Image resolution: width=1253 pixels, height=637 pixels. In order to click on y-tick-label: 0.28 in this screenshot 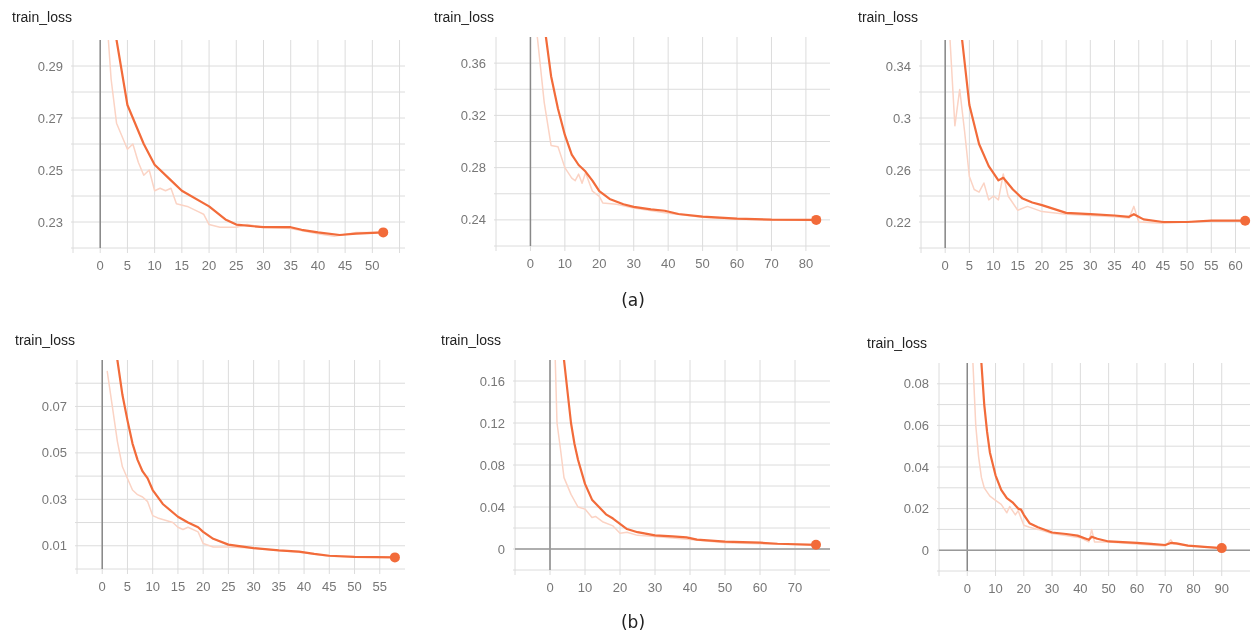, I will do `click(473, 168)`.